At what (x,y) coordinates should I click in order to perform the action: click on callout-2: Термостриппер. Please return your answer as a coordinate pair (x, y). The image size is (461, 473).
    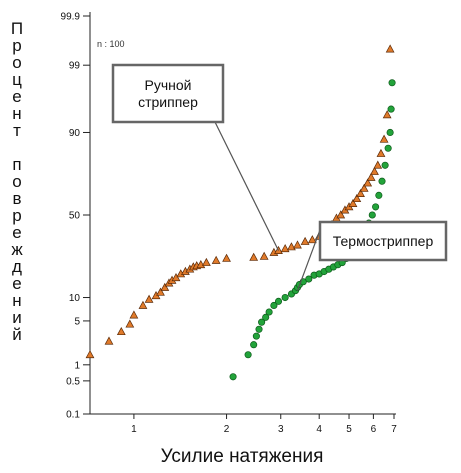
    Looking at the image, I should click on (372, 255).